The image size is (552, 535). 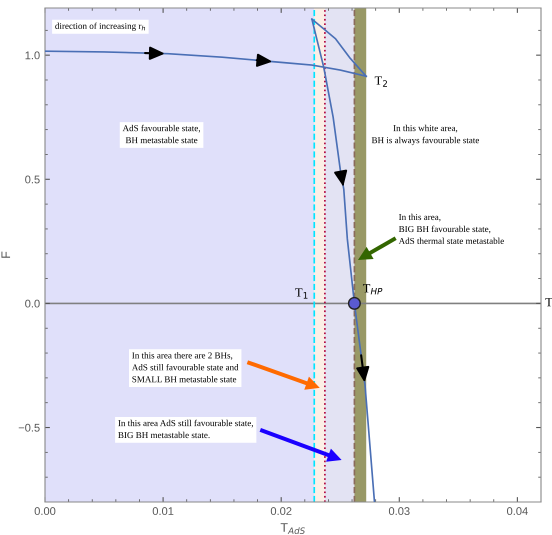 I want to click on annotation: T$_{1}$, so click(x=301, y=293).